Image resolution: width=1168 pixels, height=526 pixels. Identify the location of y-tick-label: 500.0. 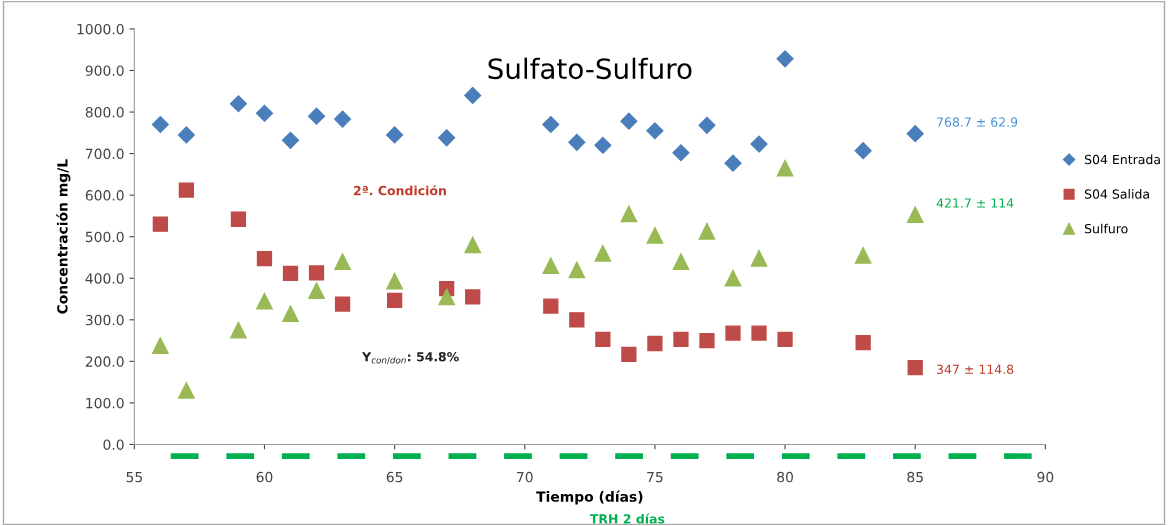
(104, 237).